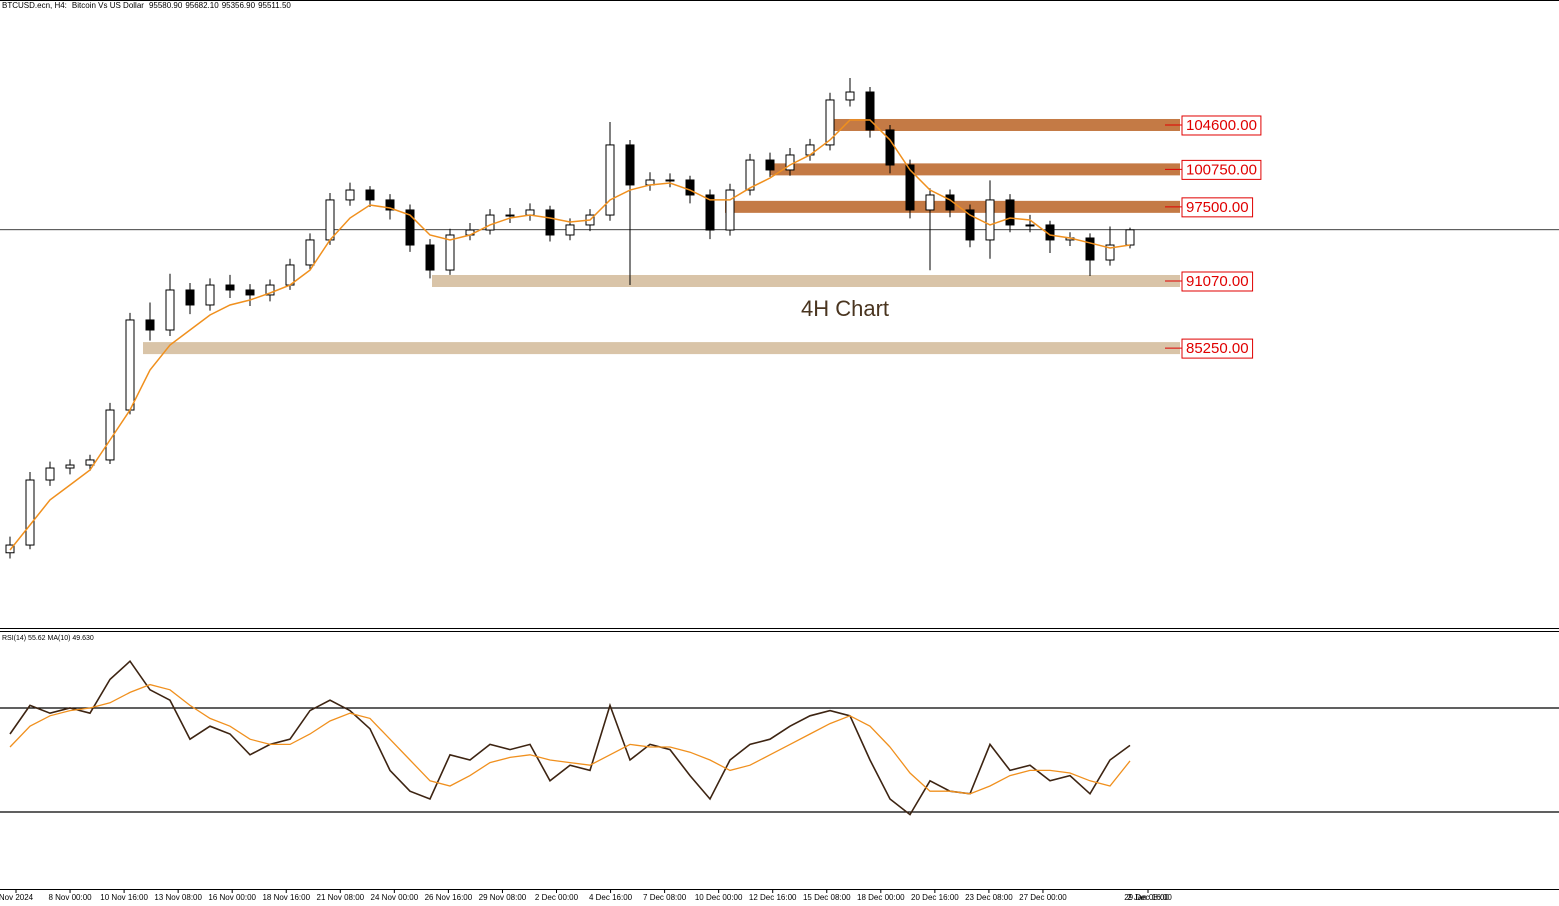 The height and width of the screenshot is (906, 1559). What do you see at coordinates (1043, 897) in the screenshot?
I see `x-tick-label: 27 Dec 00:00` at bounding box center [1043, 897].